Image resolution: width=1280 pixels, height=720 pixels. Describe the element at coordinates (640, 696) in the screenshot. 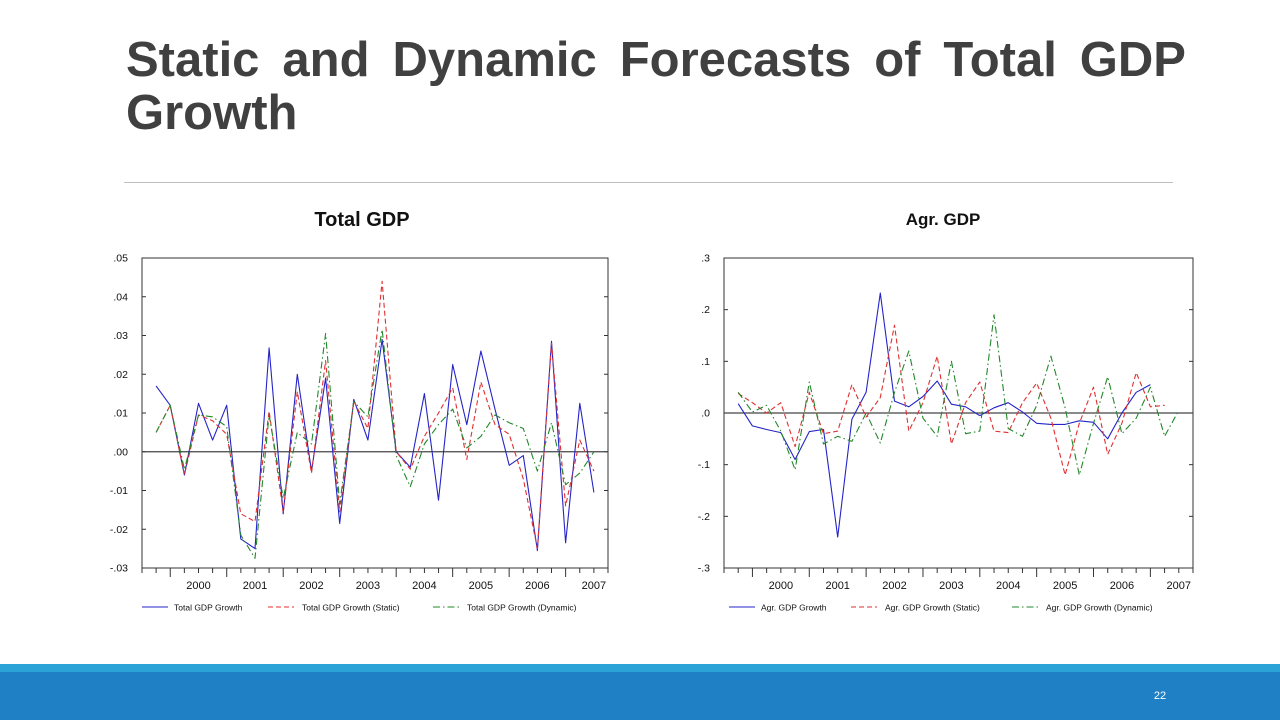

I see `footer-bar` at that location.